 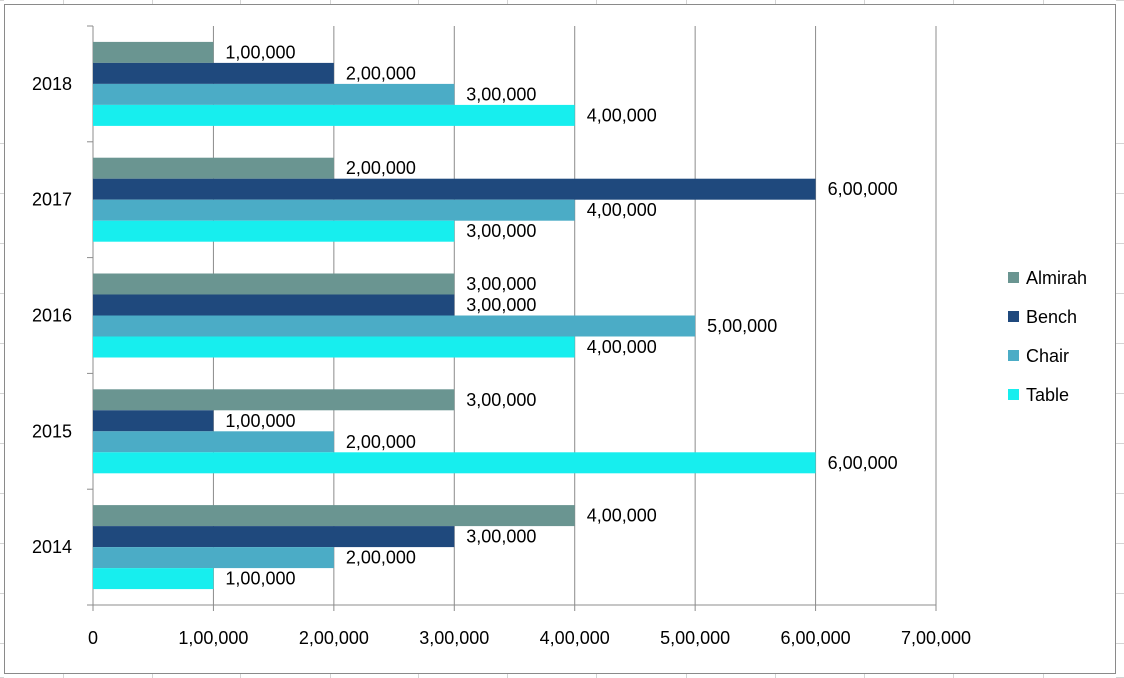 What do you see at coordinates (274, 94) in the screenshot?
I see `bar-chair-2018` at bounding box center [274, 94].